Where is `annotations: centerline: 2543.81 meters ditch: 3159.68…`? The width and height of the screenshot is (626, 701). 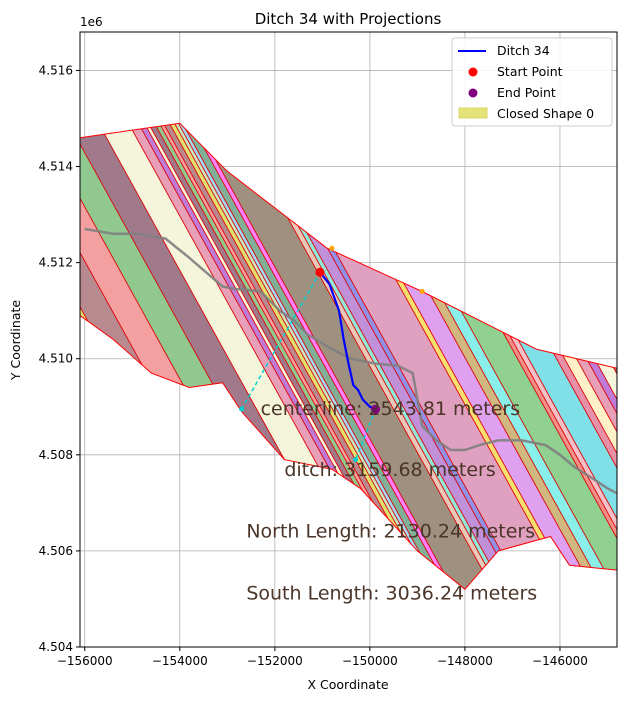 annotations: centerline: 2543.81 meters ditch: 3159.68… is located at coordinates (391, 501).